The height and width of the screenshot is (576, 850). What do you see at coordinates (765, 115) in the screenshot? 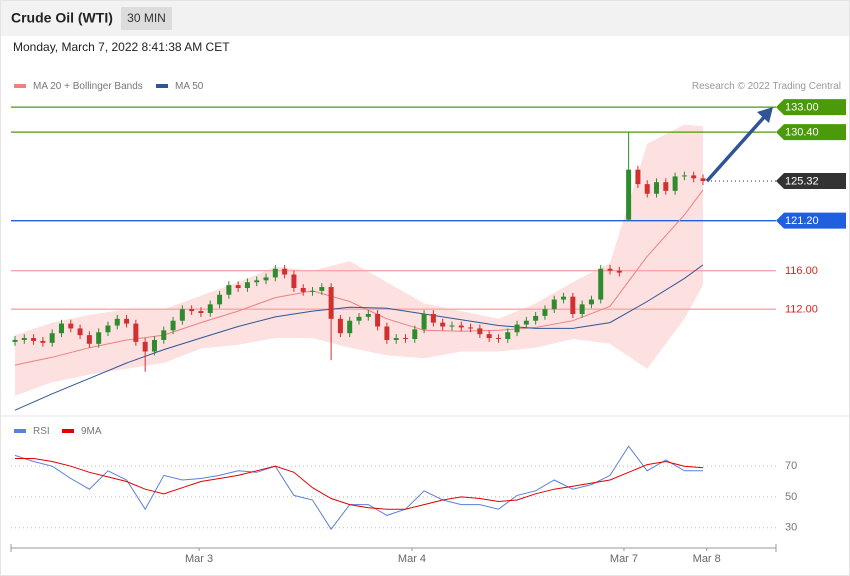
I see `target-arrowhead` at bounding box center [765, 115].